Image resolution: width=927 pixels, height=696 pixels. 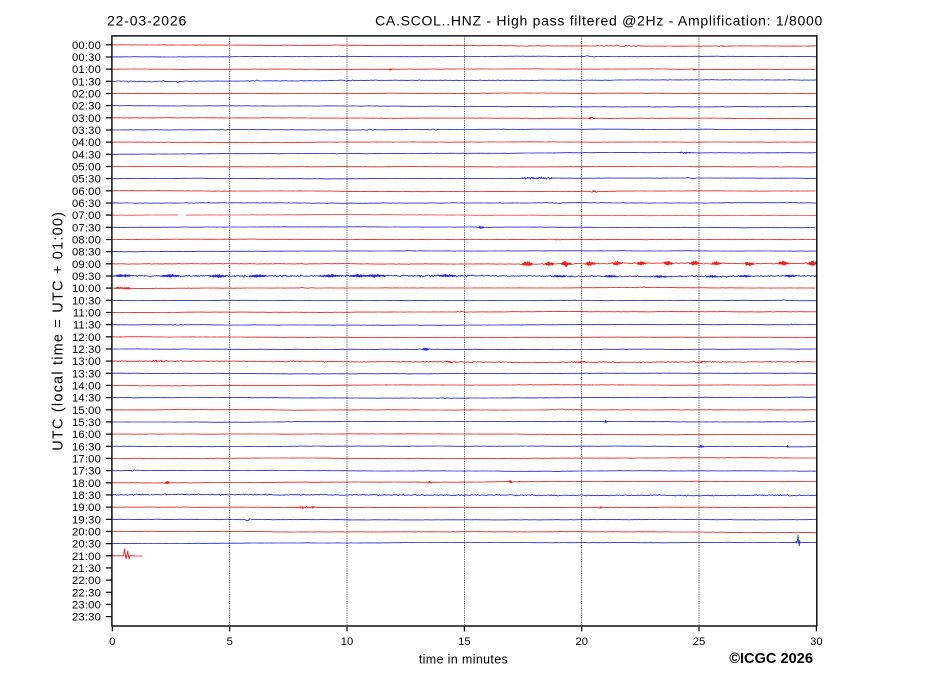 I want to click on svg-text: 01:00, so click(x=86, y=70).